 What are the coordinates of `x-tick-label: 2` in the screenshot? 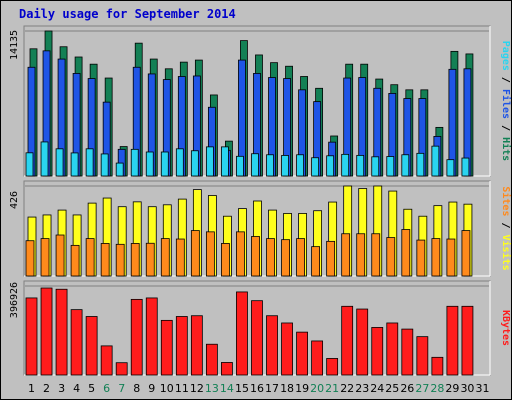 It's located at (46, 388).